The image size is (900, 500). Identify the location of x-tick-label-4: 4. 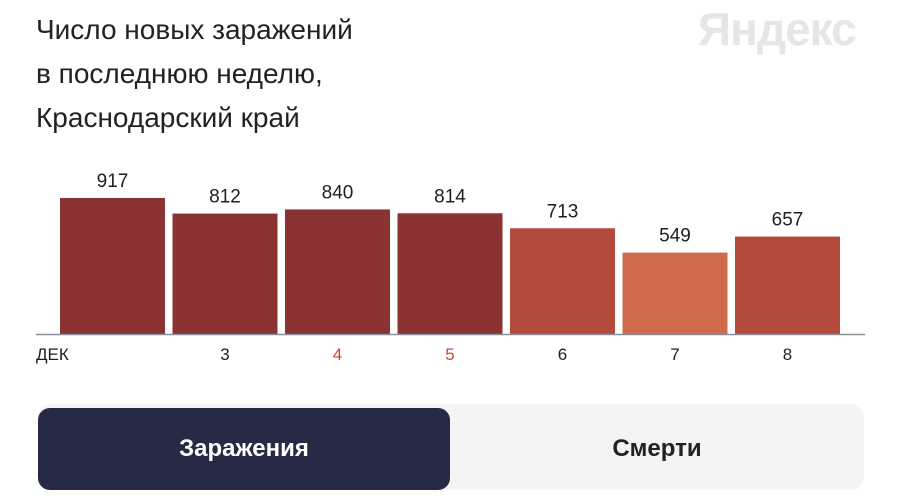
(337, 354).